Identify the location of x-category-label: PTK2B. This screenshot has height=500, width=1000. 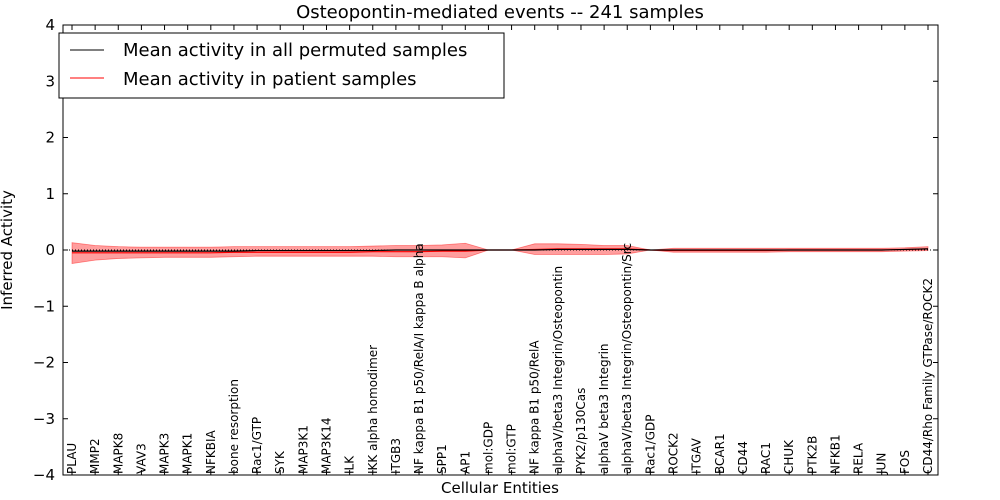
(812, 455).